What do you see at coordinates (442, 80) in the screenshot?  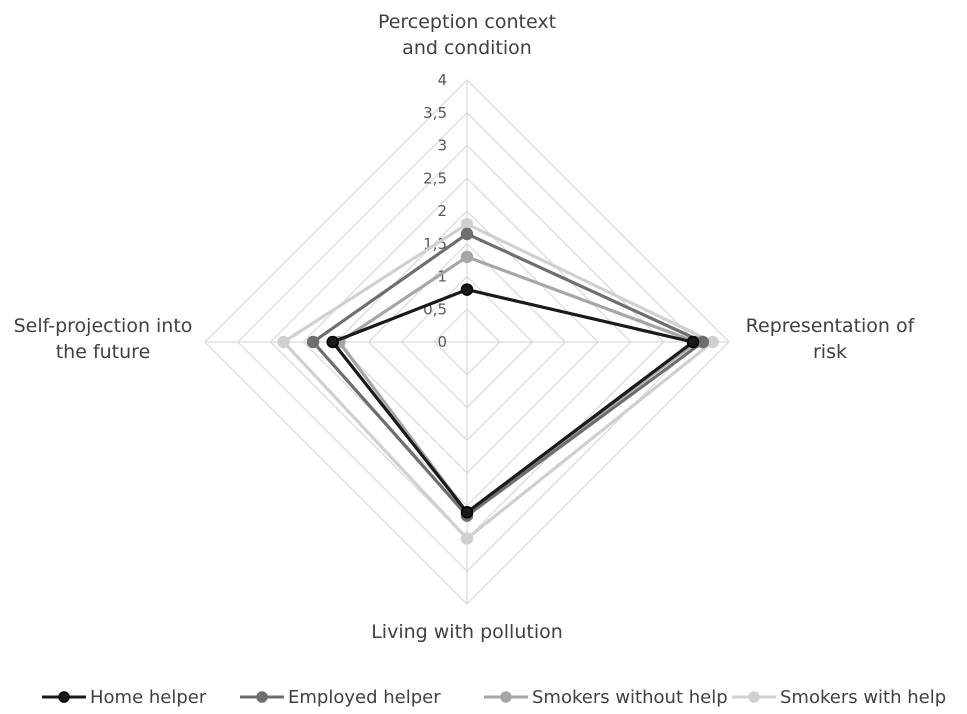 I see `tick-label: 4` at bounding box center [442, 80].